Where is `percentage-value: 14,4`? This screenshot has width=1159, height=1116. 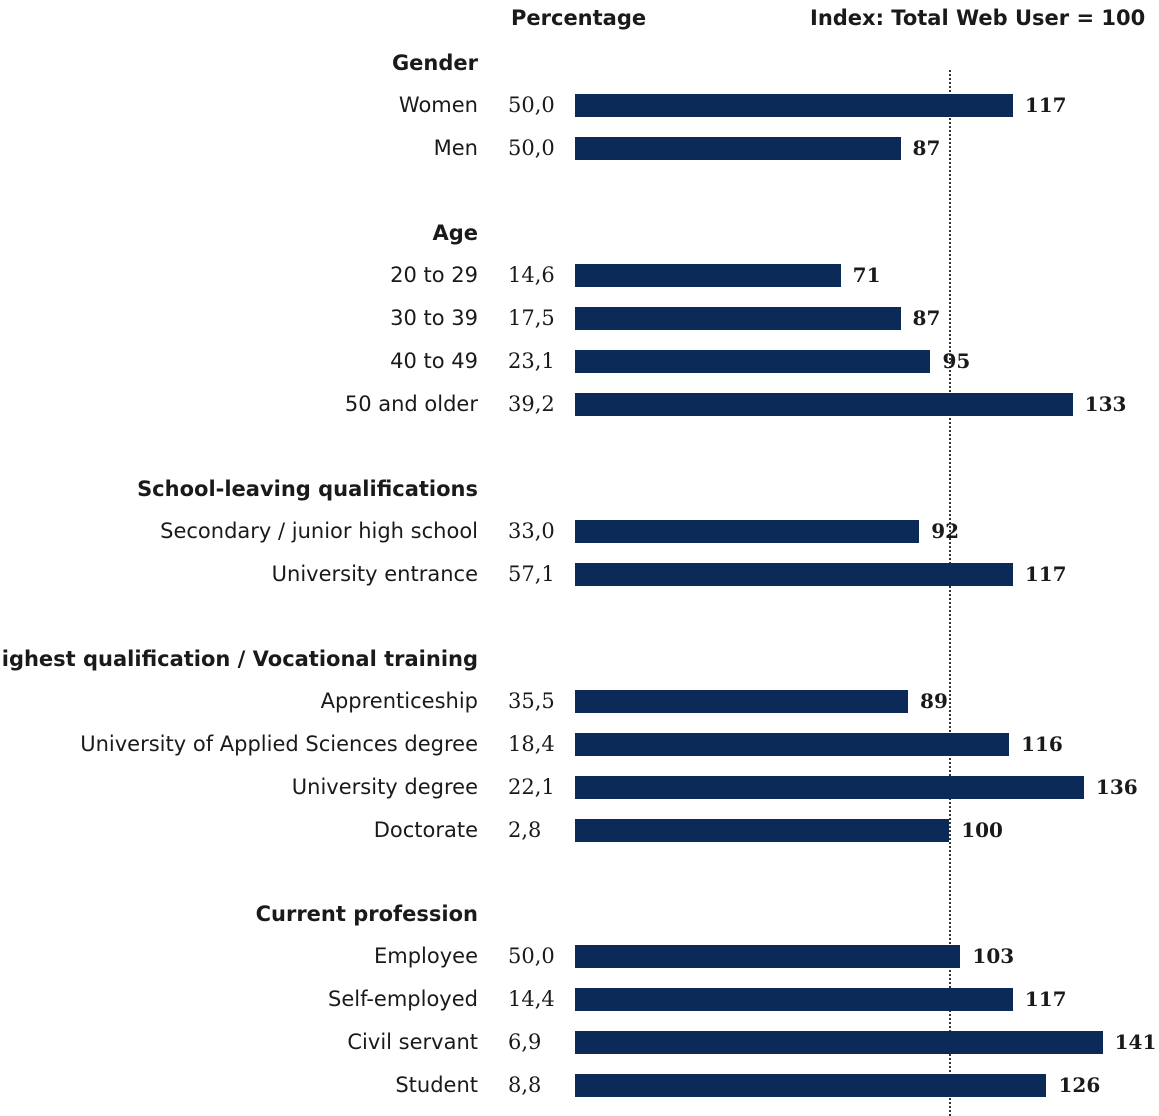
percentage-value: 14,4 is located at coordinates (531, 999).